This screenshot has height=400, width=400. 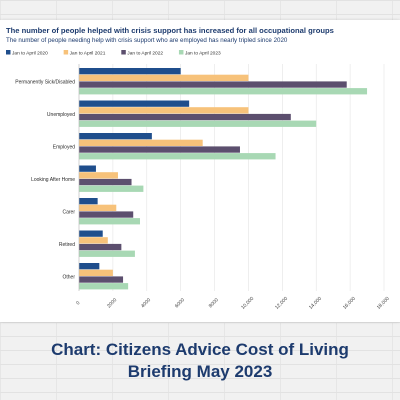 I want to click on bar-looking-after-home-jan-to-april-2023, so click(x=111, y=188).